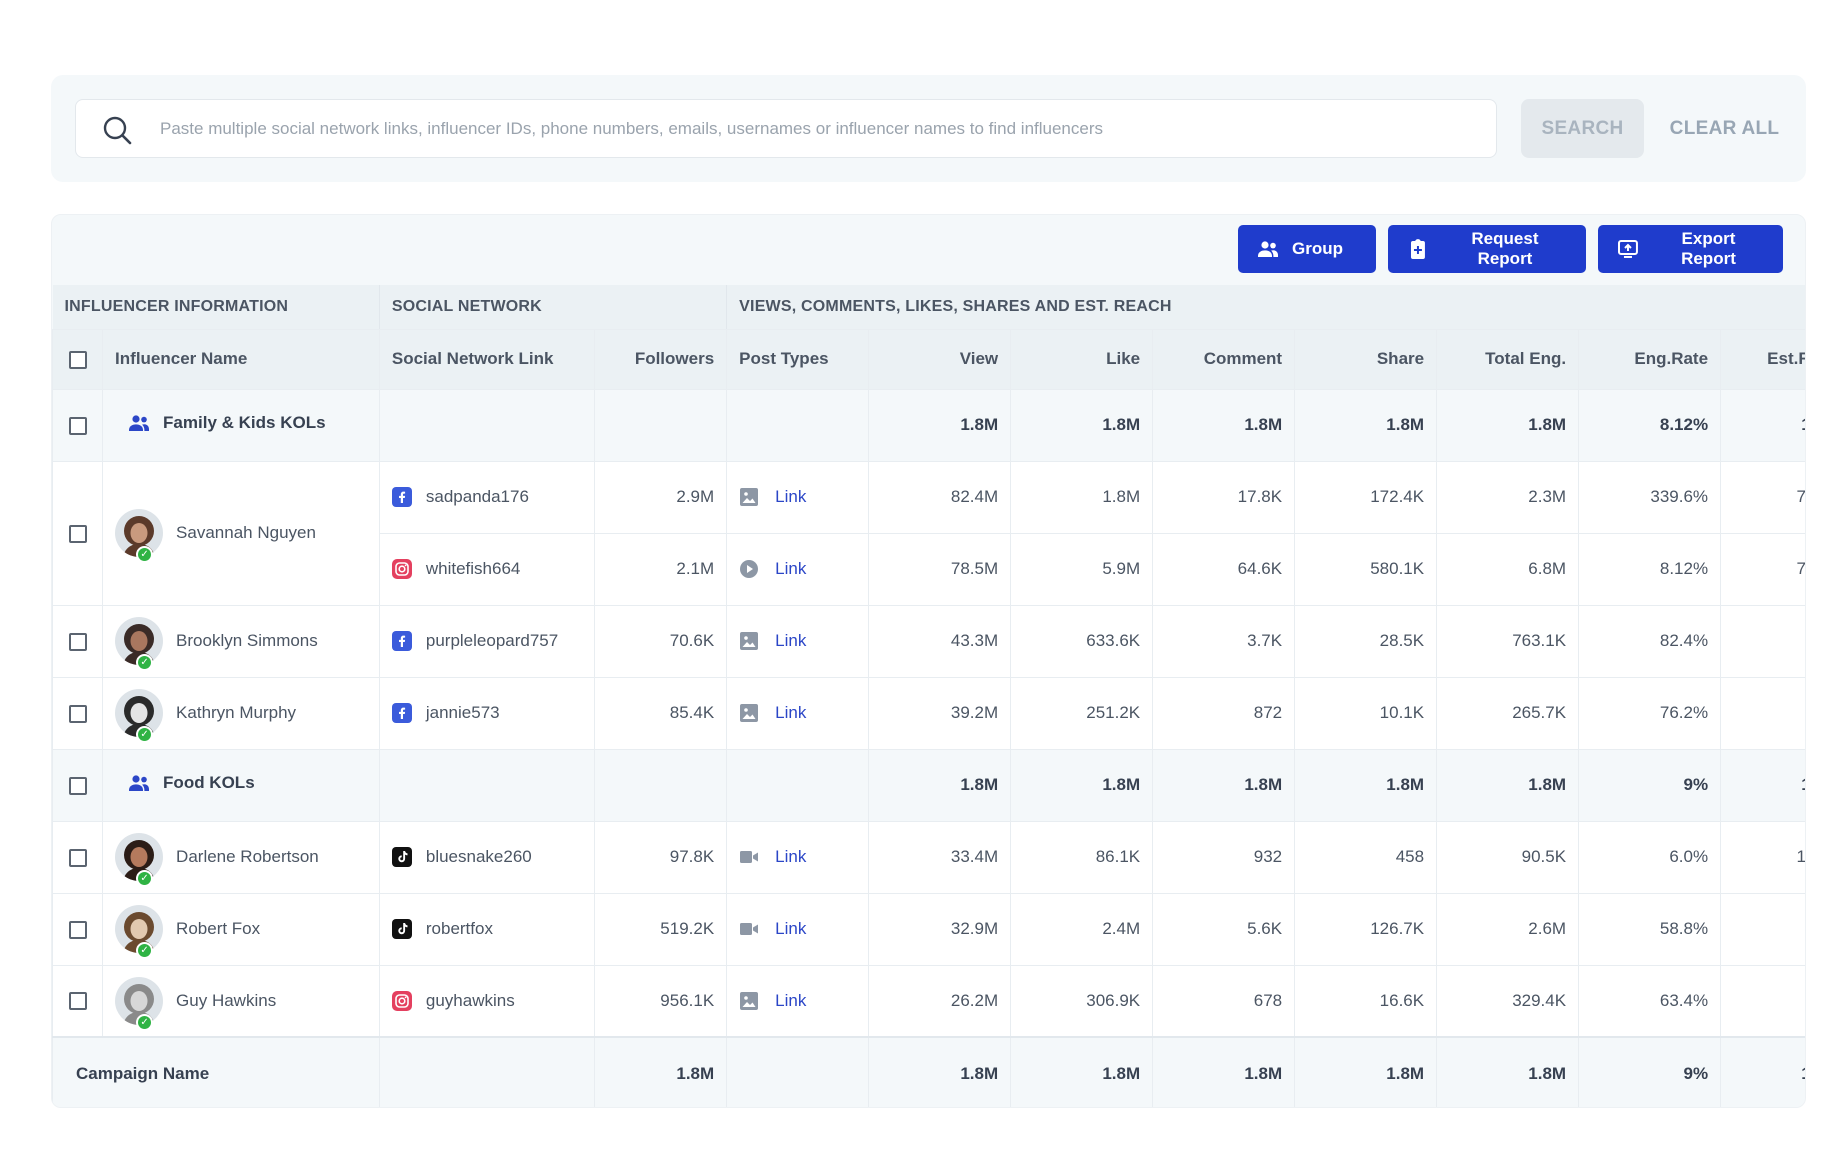  I want to click on search-box, so click(786, 128).